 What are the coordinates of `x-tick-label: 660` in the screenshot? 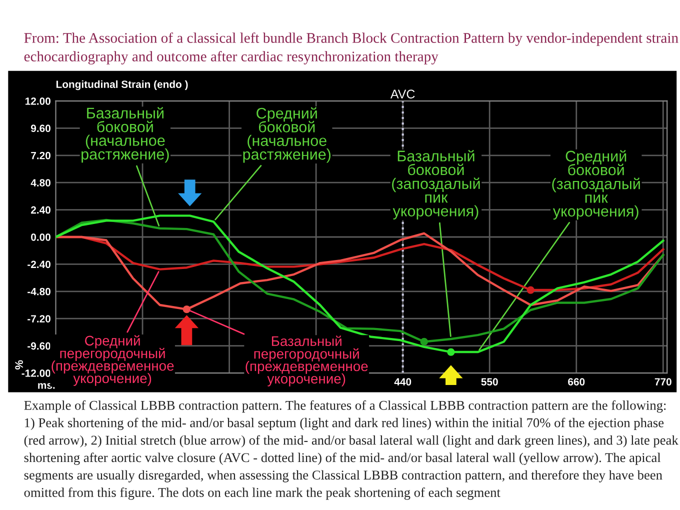 It's located at (576, 382).